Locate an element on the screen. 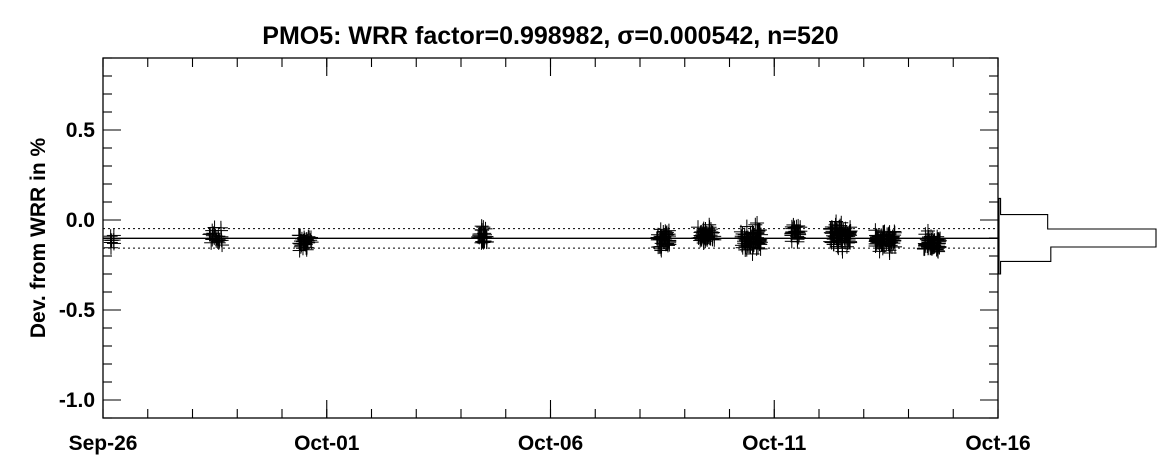 The image size is (1157, 463). x-axis-tick-labels: Sep-26 Oct-01 Oct-06 Oct-11 Oct-16 is located at coordinates (550, 443).